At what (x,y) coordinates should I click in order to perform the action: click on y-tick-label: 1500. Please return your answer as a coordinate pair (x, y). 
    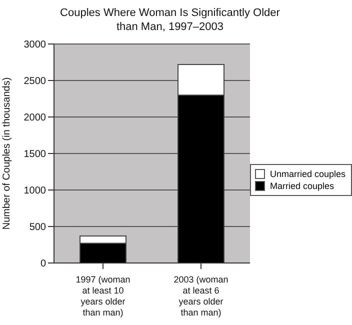
    Looking at the image, I should click on (35, 154).